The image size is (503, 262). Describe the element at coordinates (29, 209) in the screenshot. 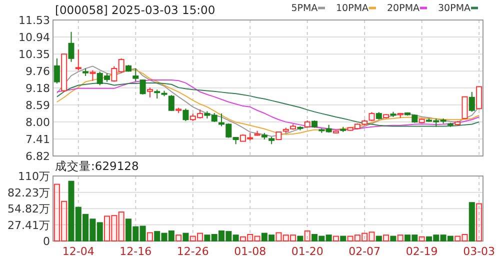

I see `y-tick-label: 54.82万` at that location.